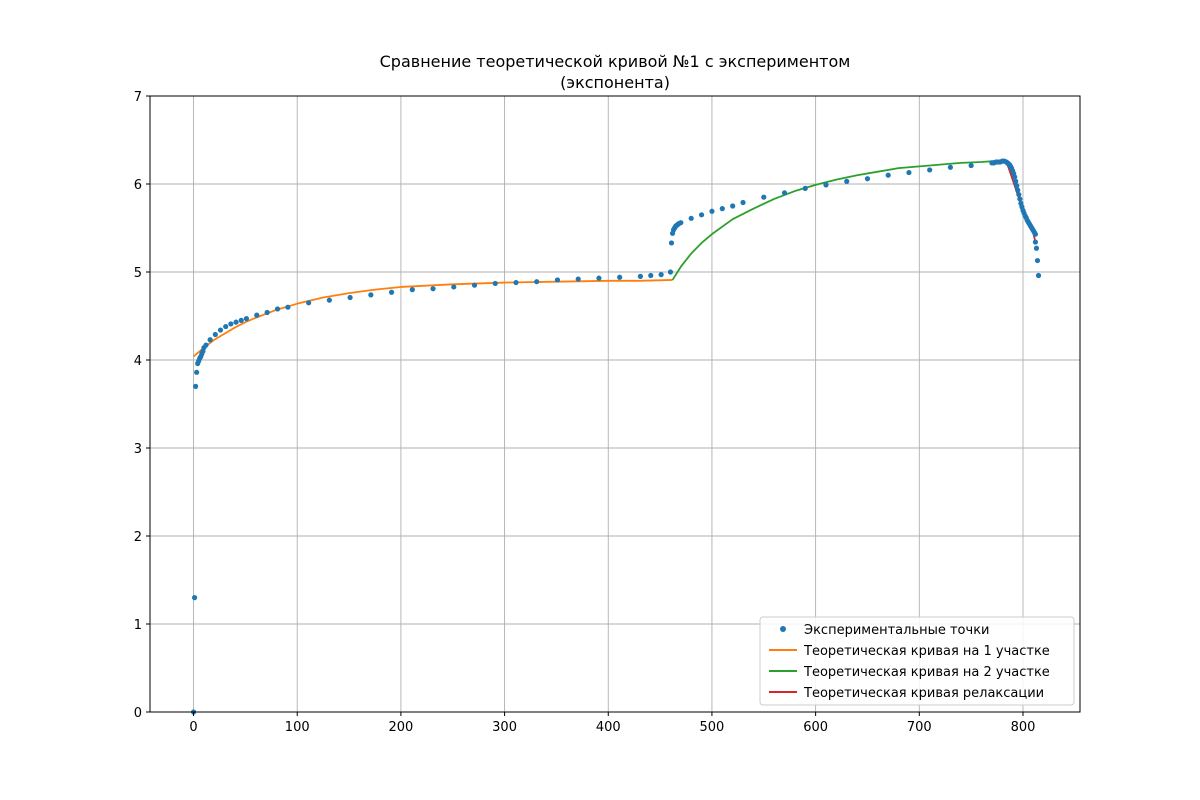 Image resolution: width=1200 pixels, height=800 pixels. Describe the element at coordinates (400, 727) in the screenshot. I see `x-tick-label: 200` at that location.